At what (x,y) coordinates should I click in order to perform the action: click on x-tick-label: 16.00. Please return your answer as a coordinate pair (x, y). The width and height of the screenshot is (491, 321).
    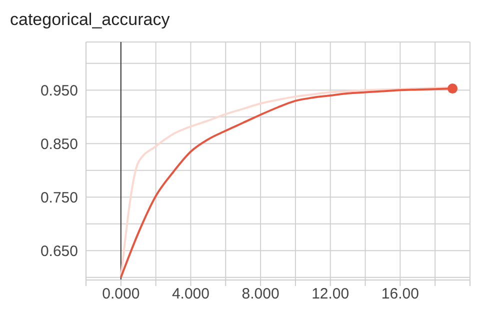
    Looking at the image, I should click on (400, 294).